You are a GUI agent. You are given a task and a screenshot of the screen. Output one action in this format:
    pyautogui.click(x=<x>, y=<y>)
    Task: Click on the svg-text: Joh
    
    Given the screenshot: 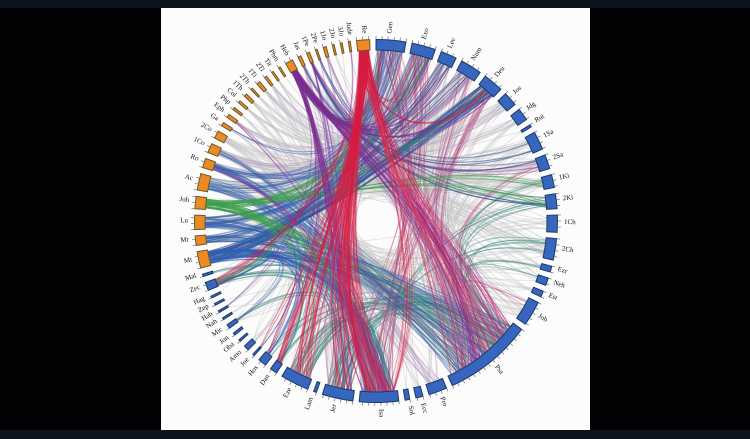 What is the action you would take?
    pyautogui.click(x=184, y=199)
    